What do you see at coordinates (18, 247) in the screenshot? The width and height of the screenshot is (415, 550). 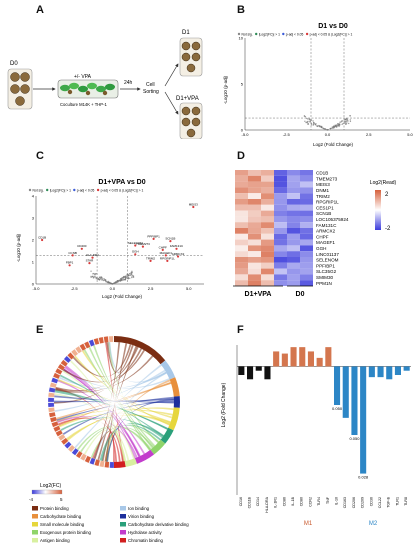 I see `y-axis-label: -Log10 (p-adj)` at bounding box center [18, 247].